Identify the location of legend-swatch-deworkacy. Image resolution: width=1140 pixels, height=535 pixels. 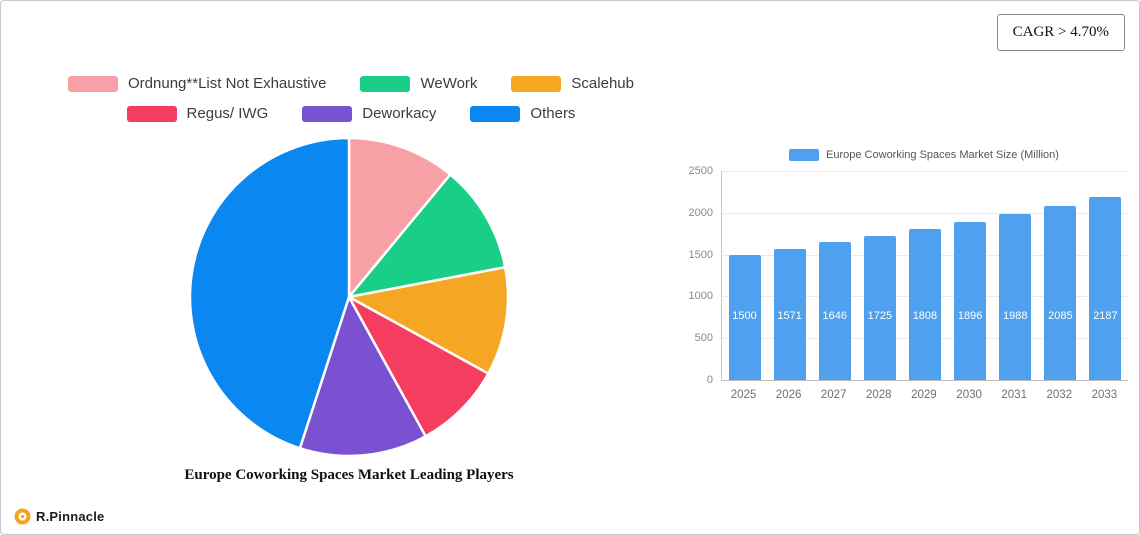
(327, 113).